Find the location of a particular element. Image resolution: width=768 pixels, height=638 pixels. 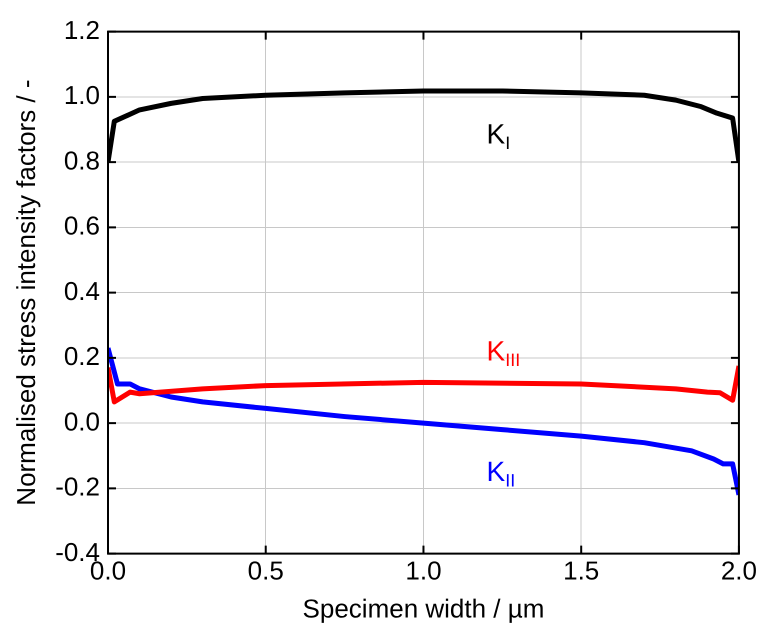

x-axis-title: Specimen width / µm is located at coordinates (423, 609).